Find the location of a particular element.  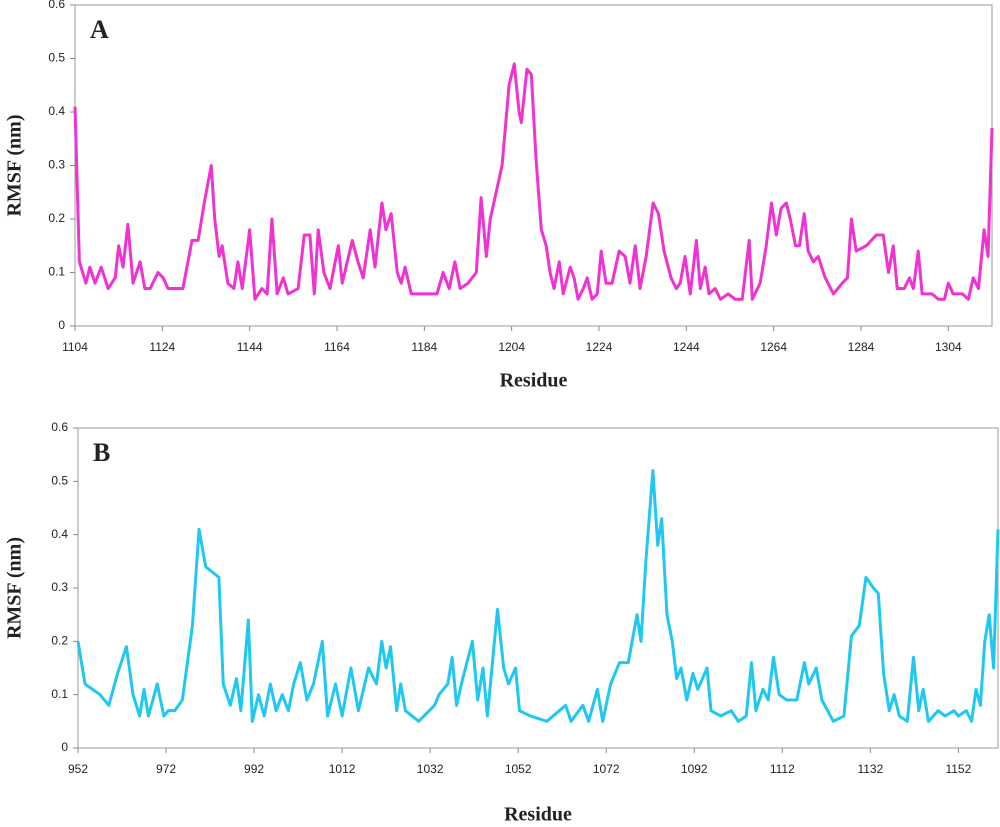

x-tick-label: 1224 is located at coordinates (599, 347).